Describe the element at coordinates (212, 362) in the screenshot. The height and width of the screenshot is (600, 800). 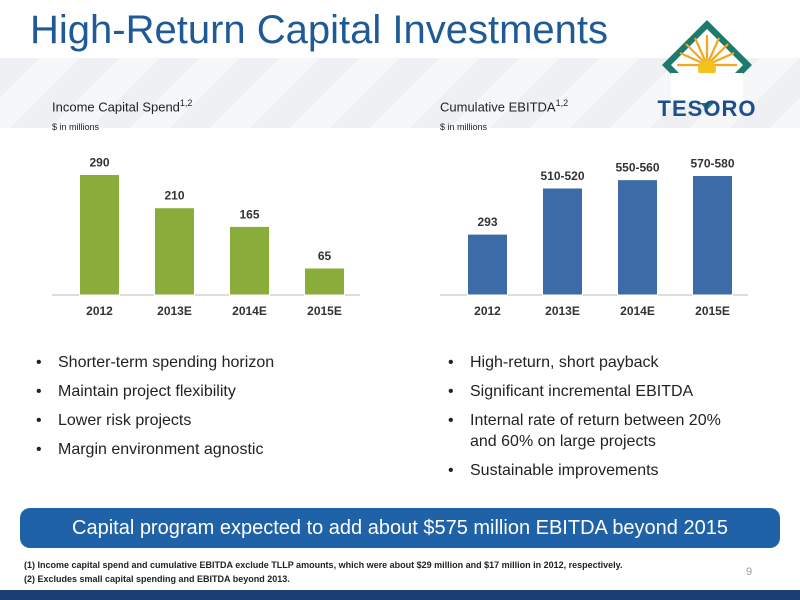
I see `bullet-item: Shorter-term spending horizon` at that location.